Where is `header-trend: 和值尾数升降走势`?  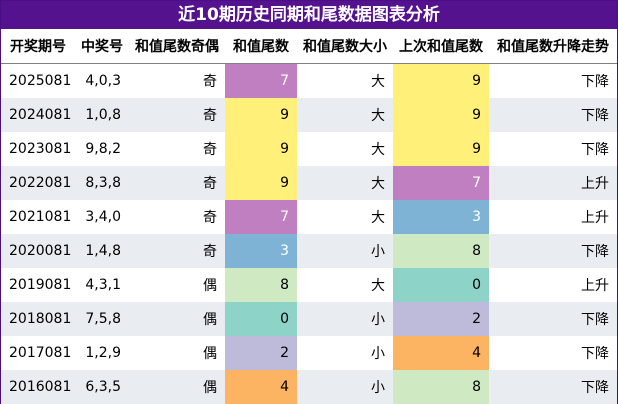 header-trend: 和值尾数升降走势 is located at coordinates (553, 46).